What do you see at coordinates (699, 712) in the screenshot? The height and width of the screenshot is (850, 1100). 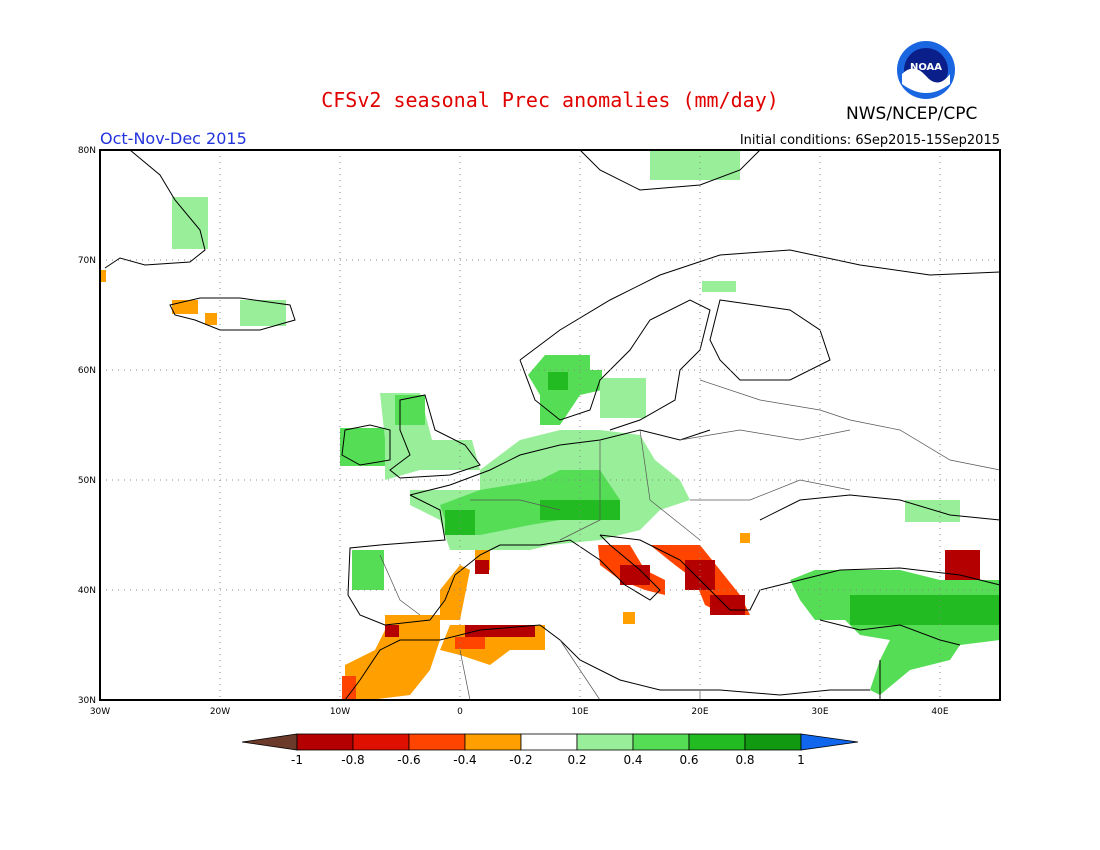 I see `lon-label-20e: 20E` at bounding box center [699, 712].